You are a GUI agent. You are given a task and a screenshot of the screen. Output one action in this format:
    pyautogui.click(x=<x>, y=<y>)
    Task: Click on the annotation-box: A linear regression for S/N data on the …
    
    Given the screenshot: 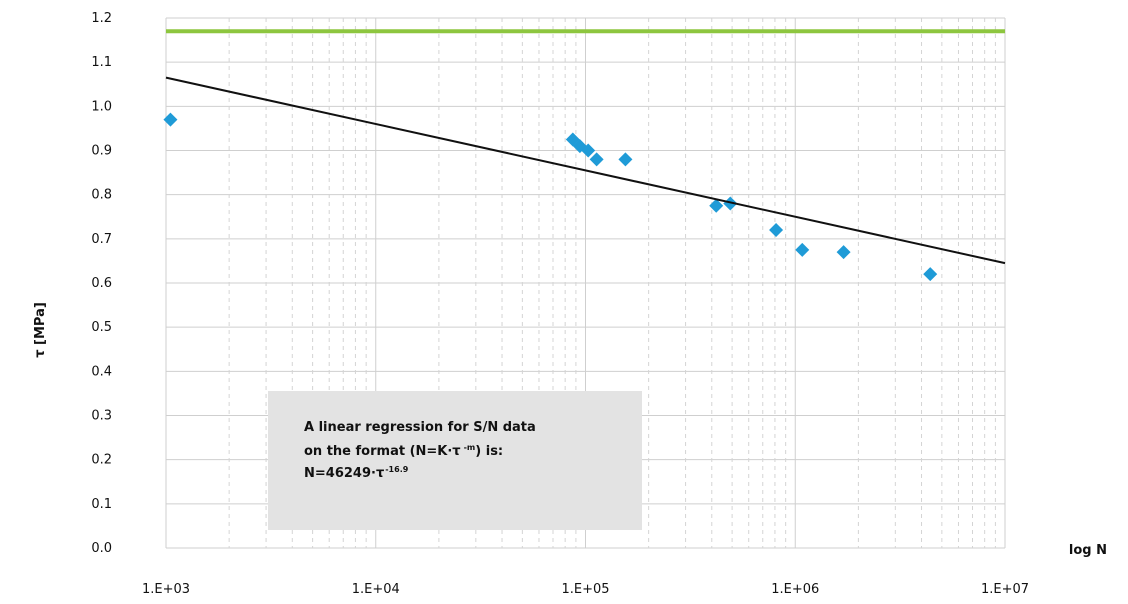 What is the action you would take?
    pyautogui.click(x=455, y=460)
    